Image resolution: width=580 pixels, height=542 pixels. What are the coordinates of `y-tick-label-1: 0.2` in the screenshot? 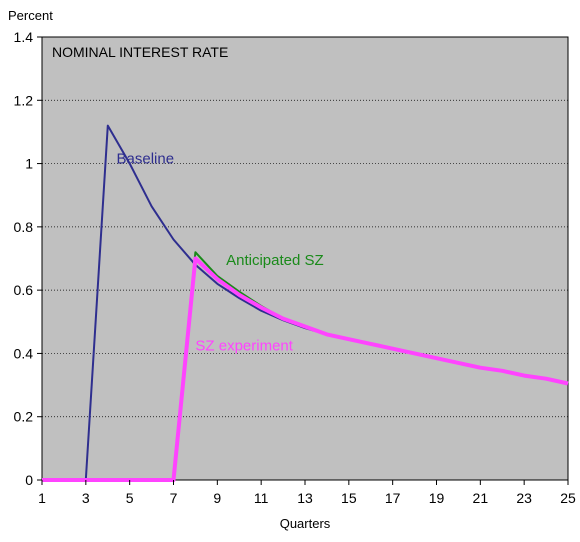 It's located at (24, 417).